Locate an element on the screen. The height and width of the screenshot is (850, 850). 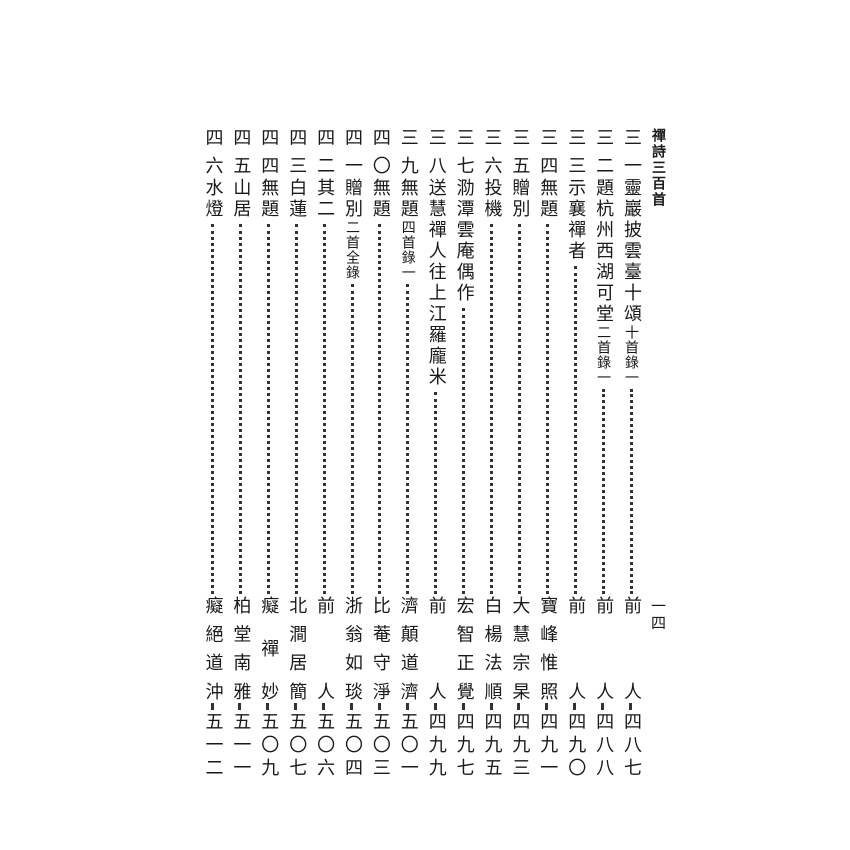
entry-page: 四九五 is located at coordinates (492, 744).